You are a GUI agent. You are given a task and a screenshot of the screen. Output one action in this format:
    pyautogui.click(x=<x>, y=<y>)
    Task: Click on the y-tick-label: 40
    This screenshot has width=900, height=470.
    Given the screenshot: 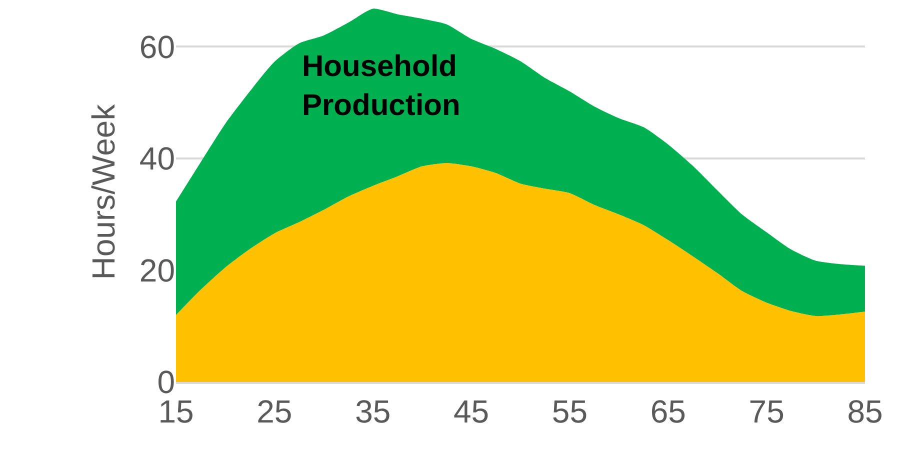 What is the action you would take?
    pyautogui.click(x=157, y=158)
    